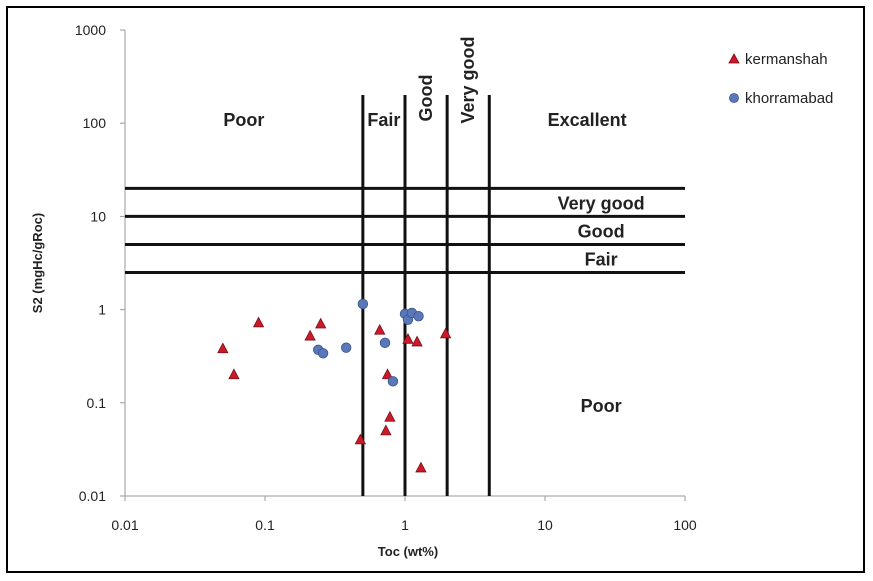  What do you see at coordinates (408, 551) in the screenshot?
I see `x-axis-label: Toc (wt%)` at bounding box center [408, 551].